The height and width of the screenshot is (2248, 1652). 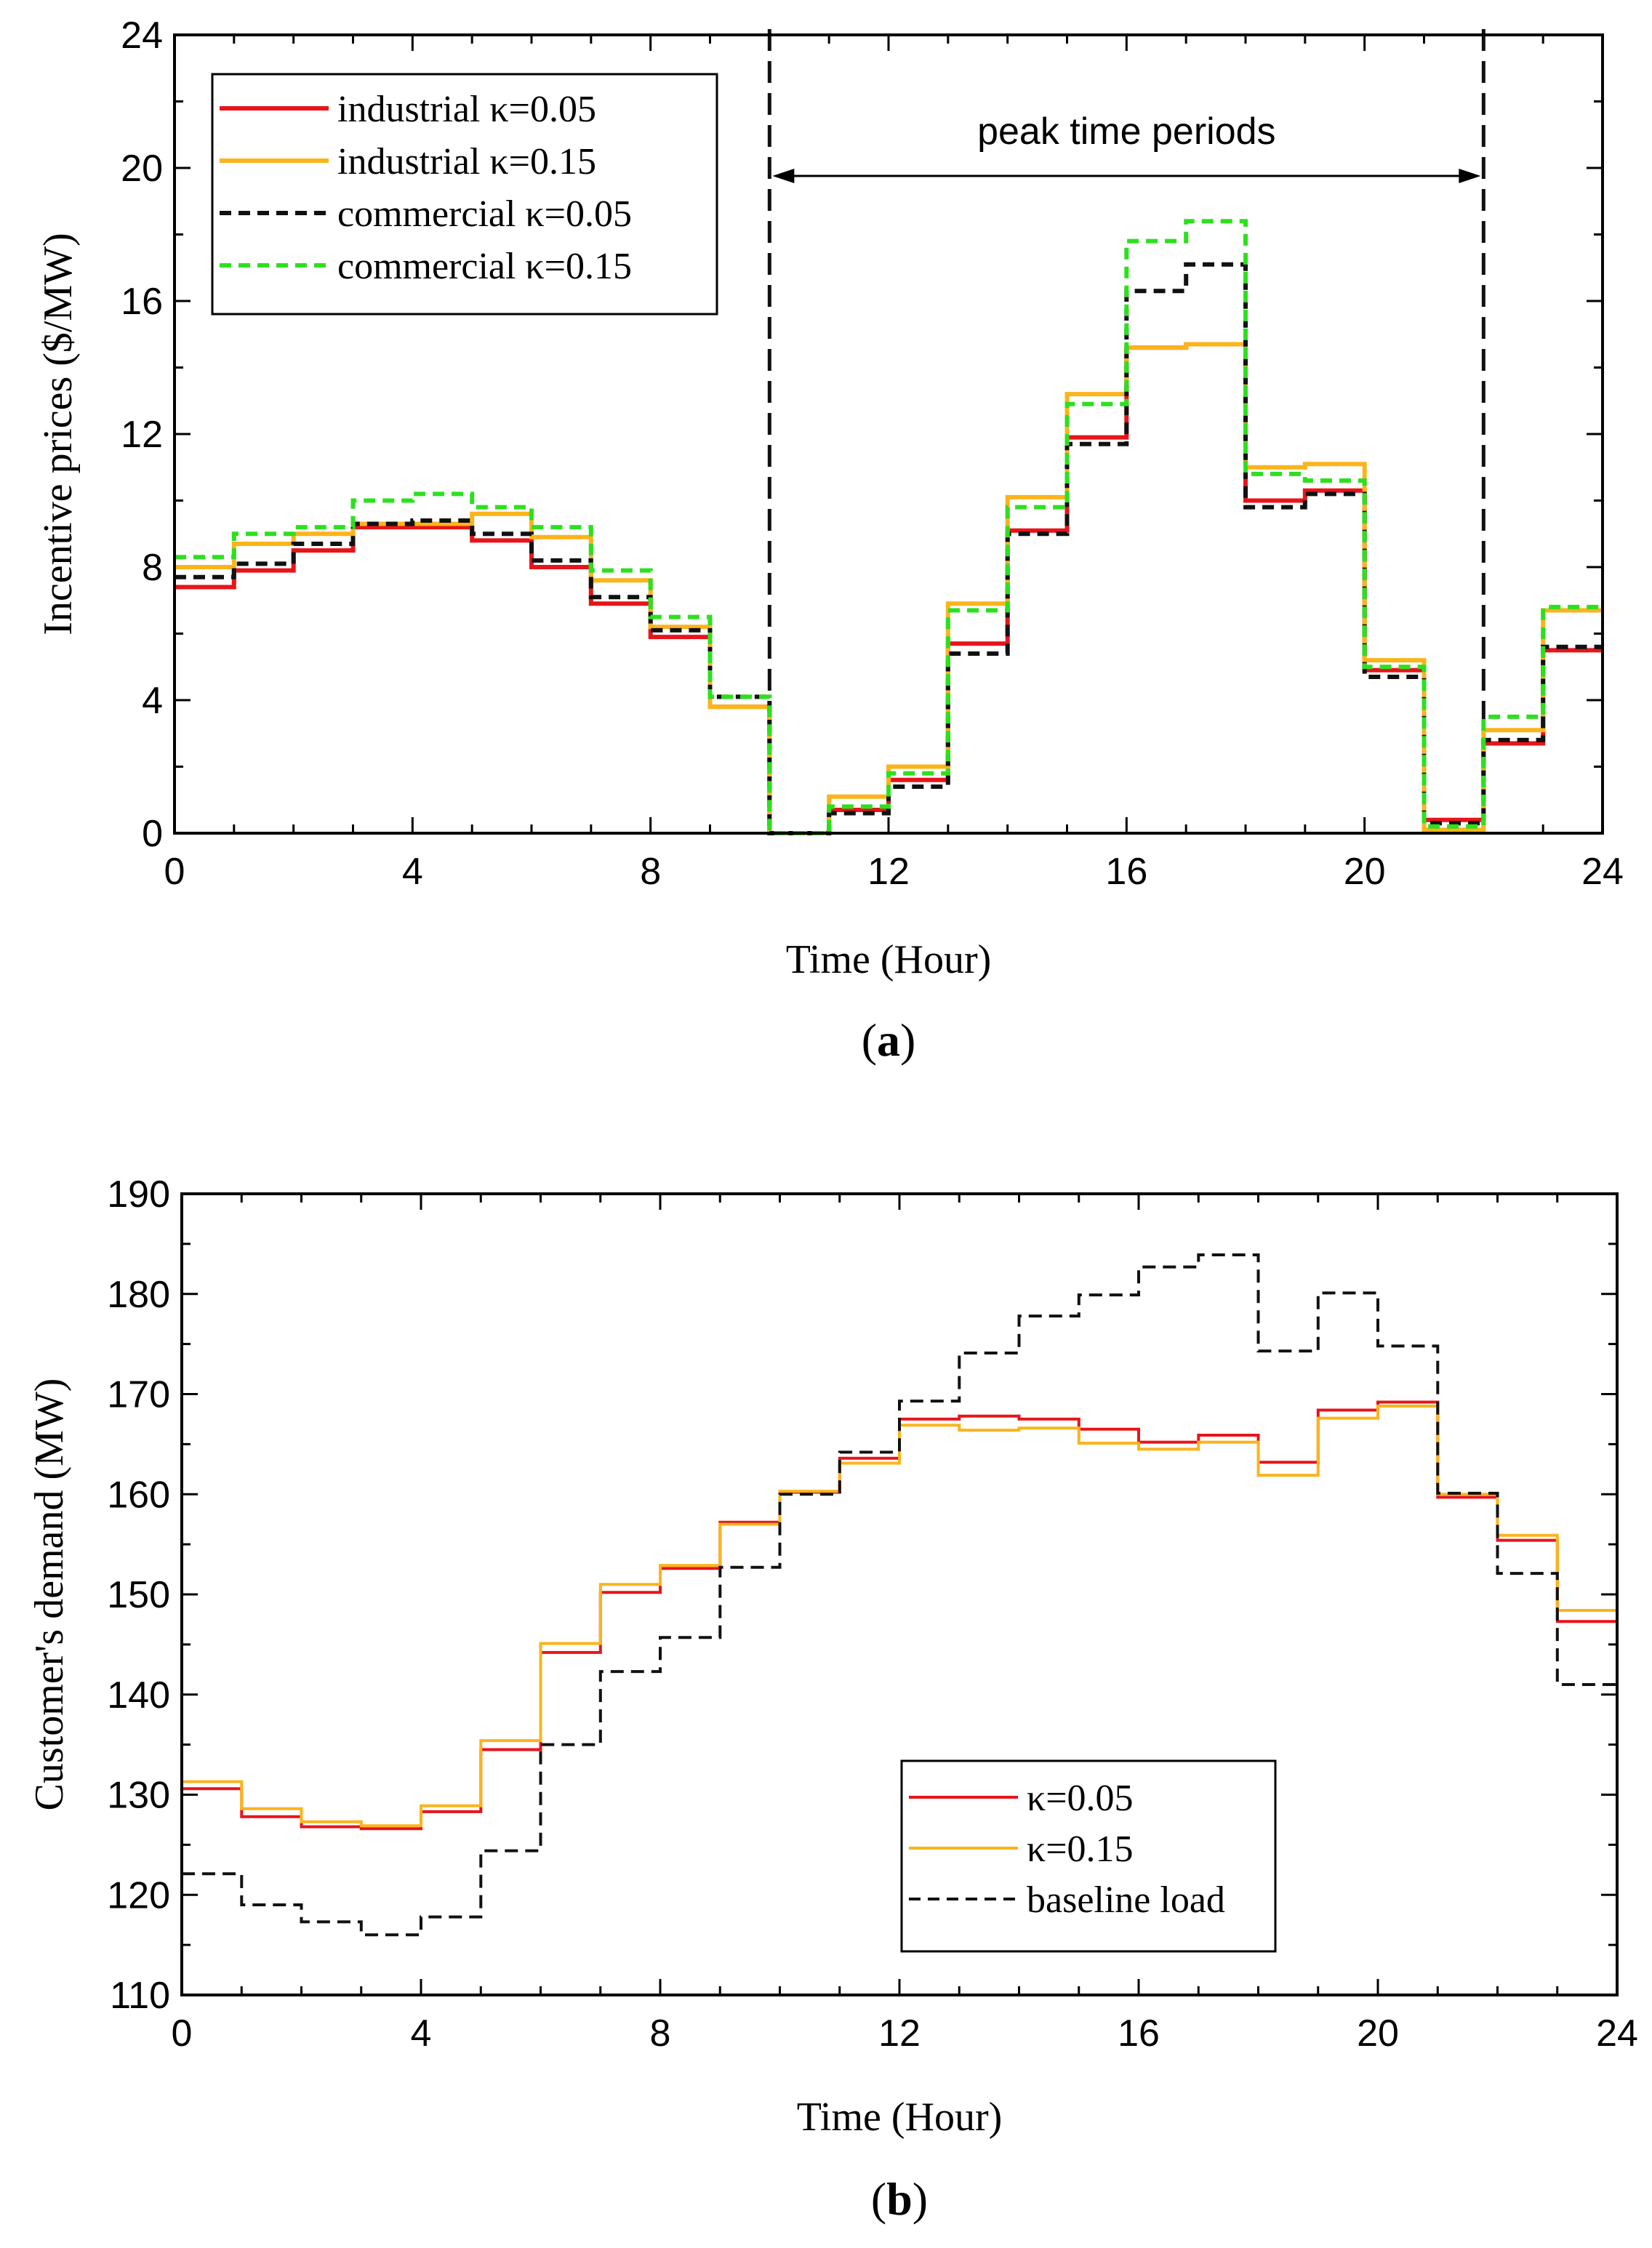 I want to click on chart-a-x-tick-label: 12, so click(x=888, y=872).